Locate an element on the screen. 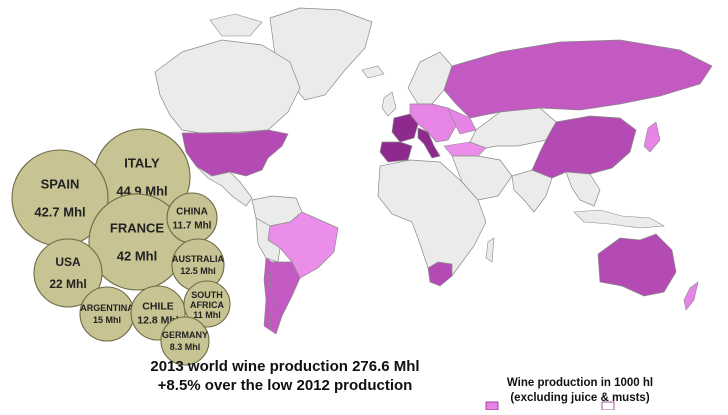 The width and height of the screenshot is (728, 415). canada is located at coordinates (227, 86).